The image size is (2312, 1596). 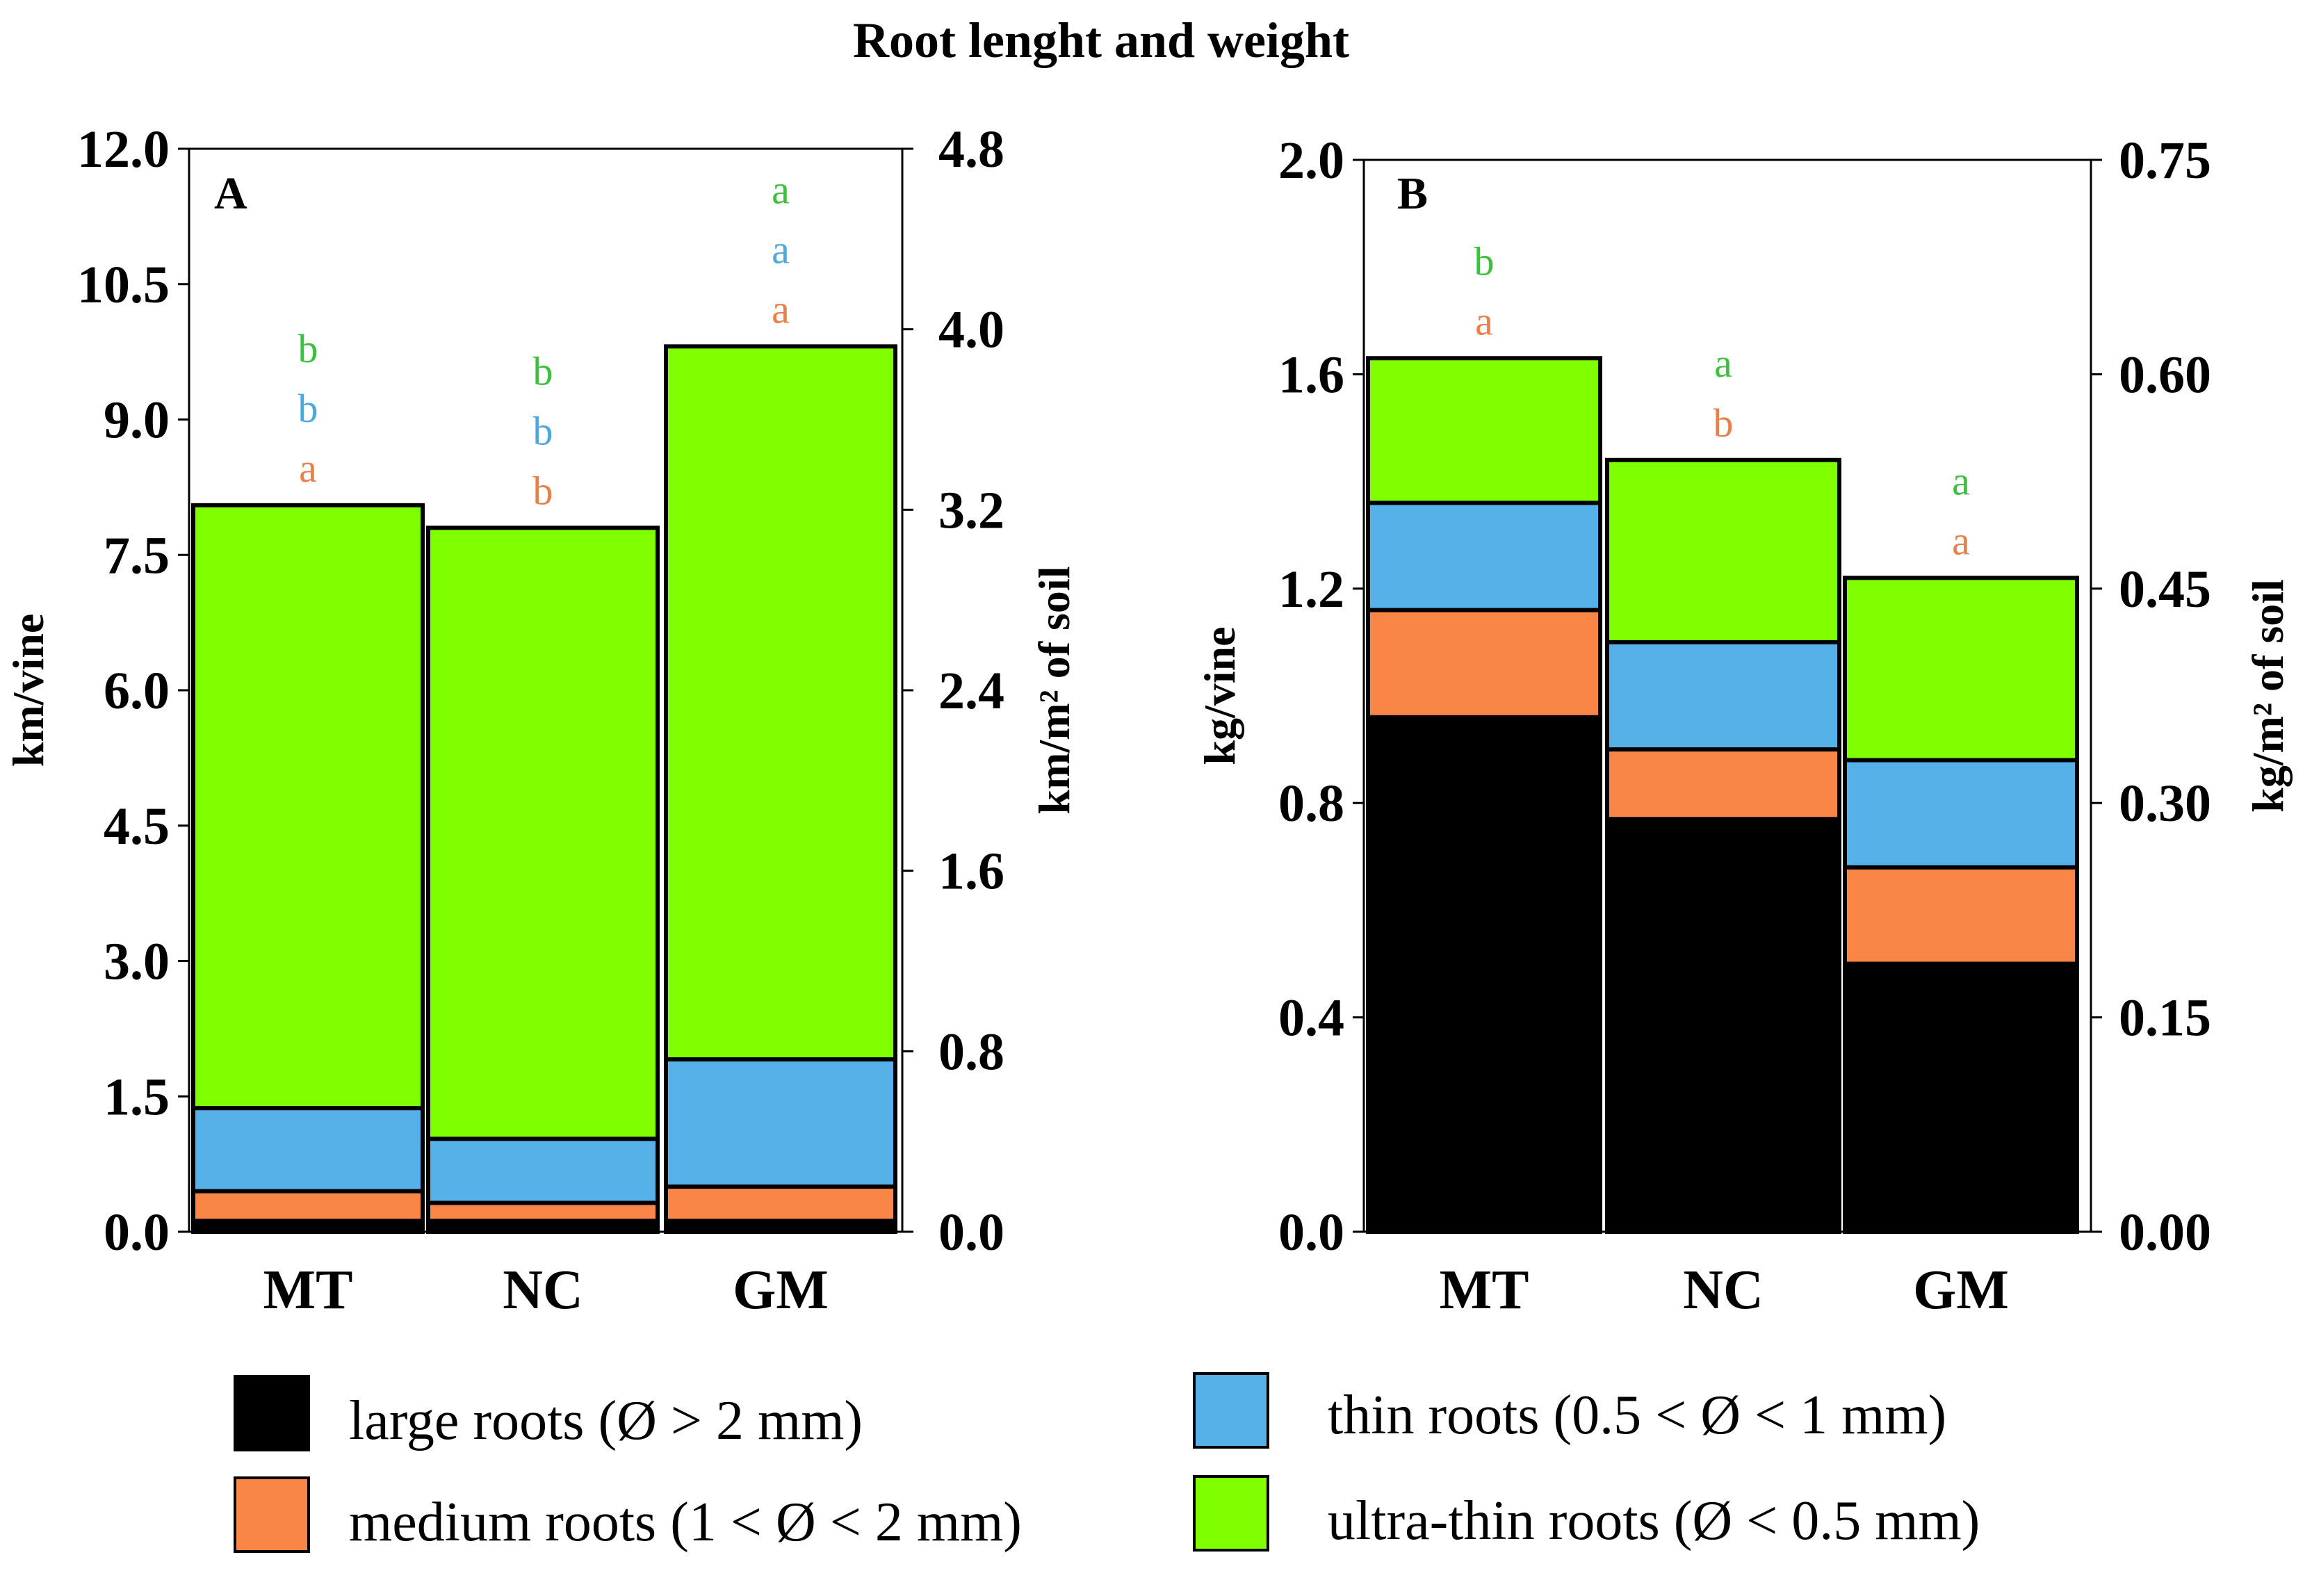 I want to click on sig-letter-a-gm-thin: a, so click(x=781, y=249).